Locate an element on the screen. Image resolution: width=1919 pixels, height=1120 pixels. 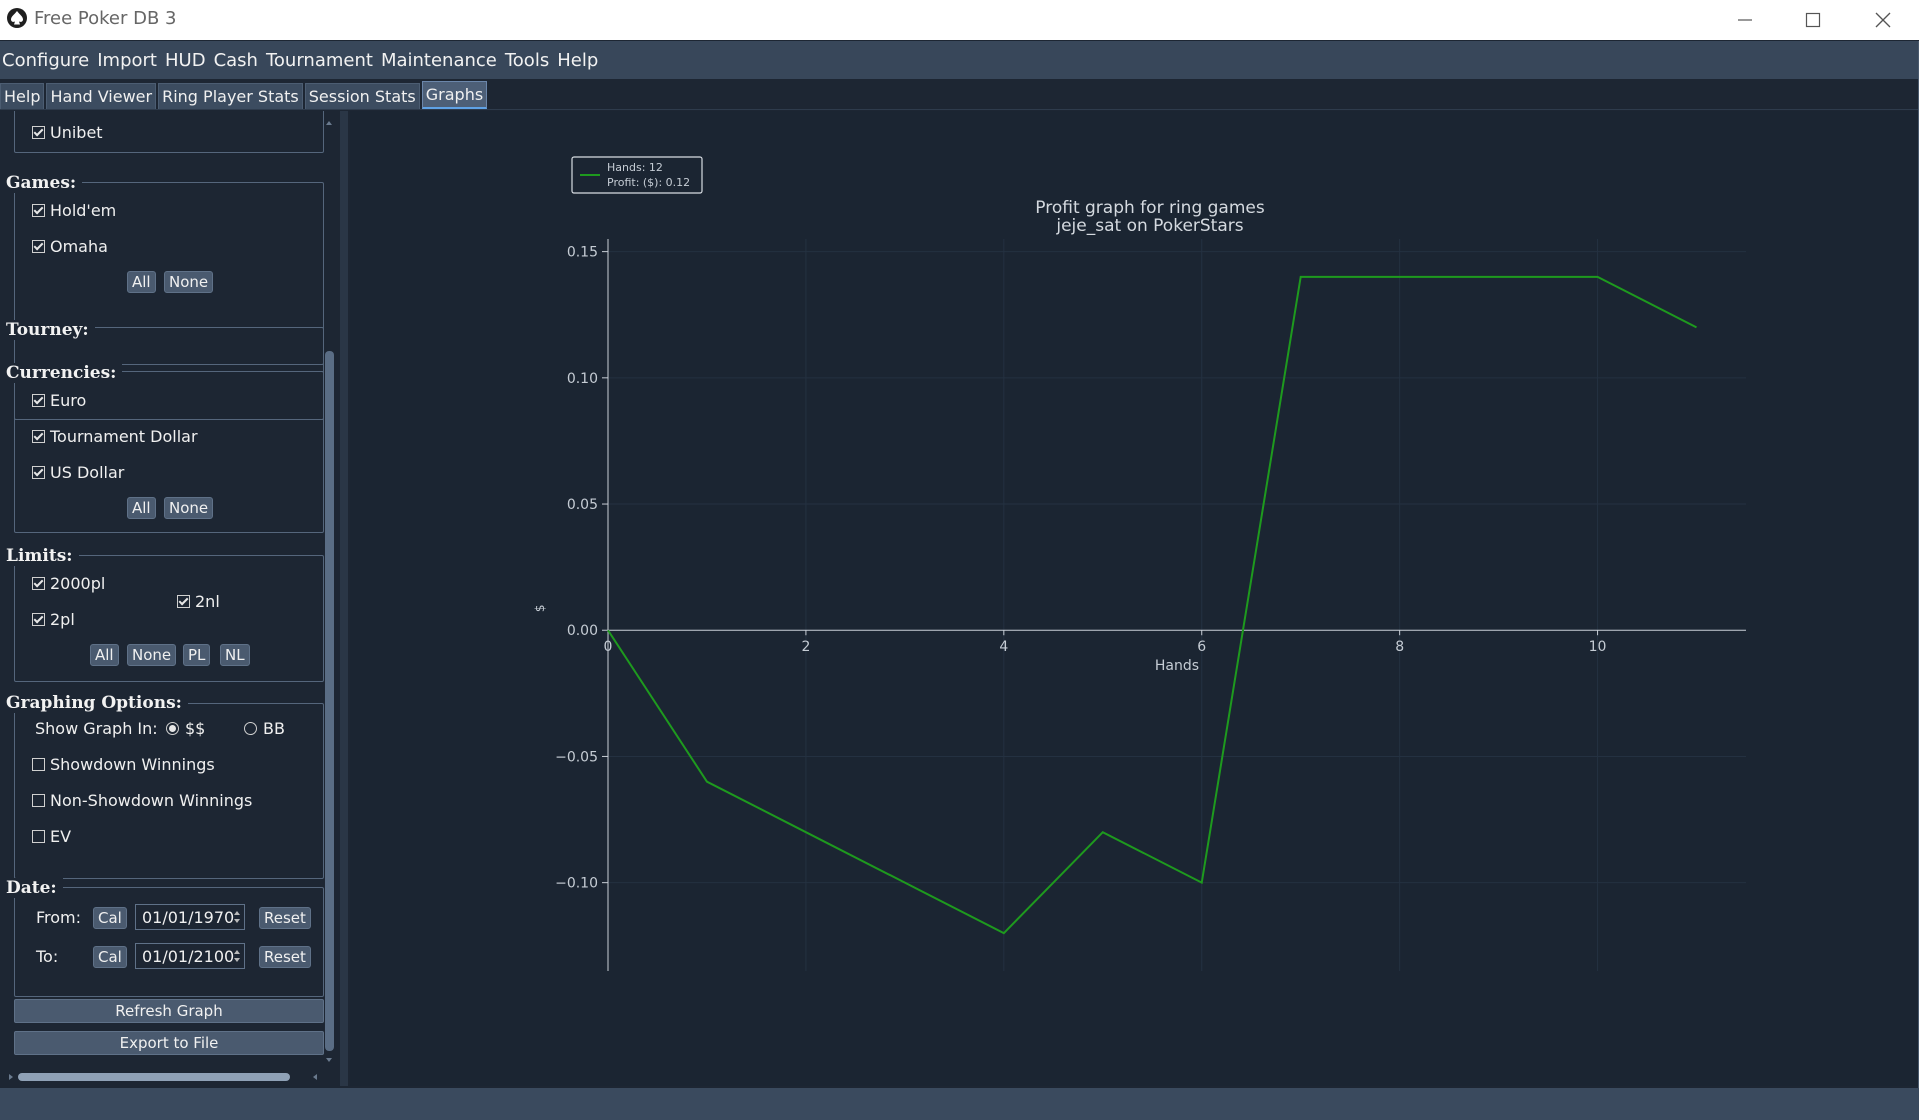
vertical-scrollbar is located at coordinates (329, 591).